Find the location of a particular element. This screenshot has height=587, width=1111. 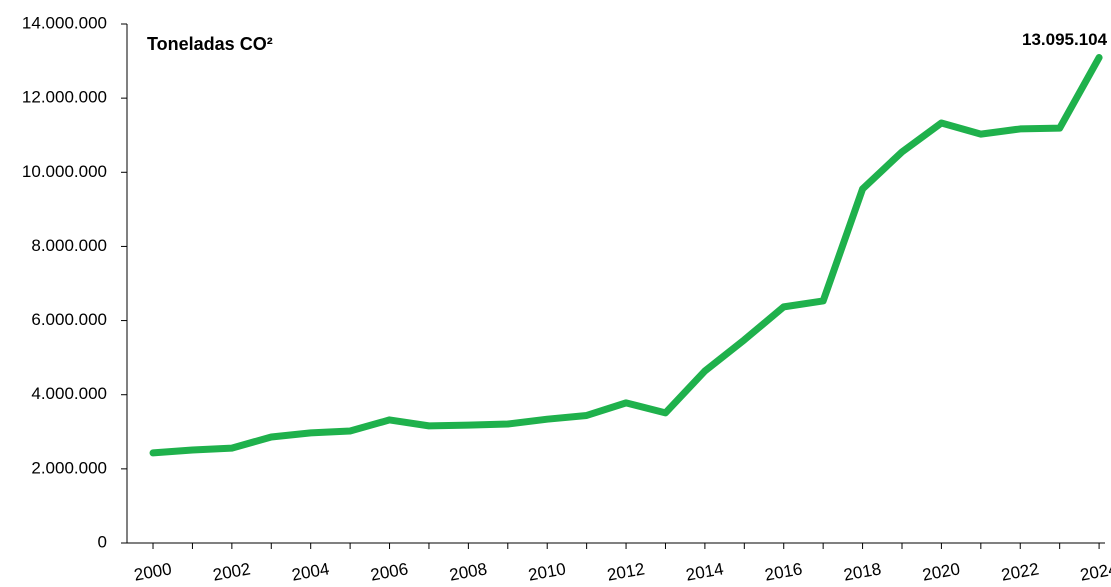

x-tick-label: 2000 is located at coordinates (153, 571).